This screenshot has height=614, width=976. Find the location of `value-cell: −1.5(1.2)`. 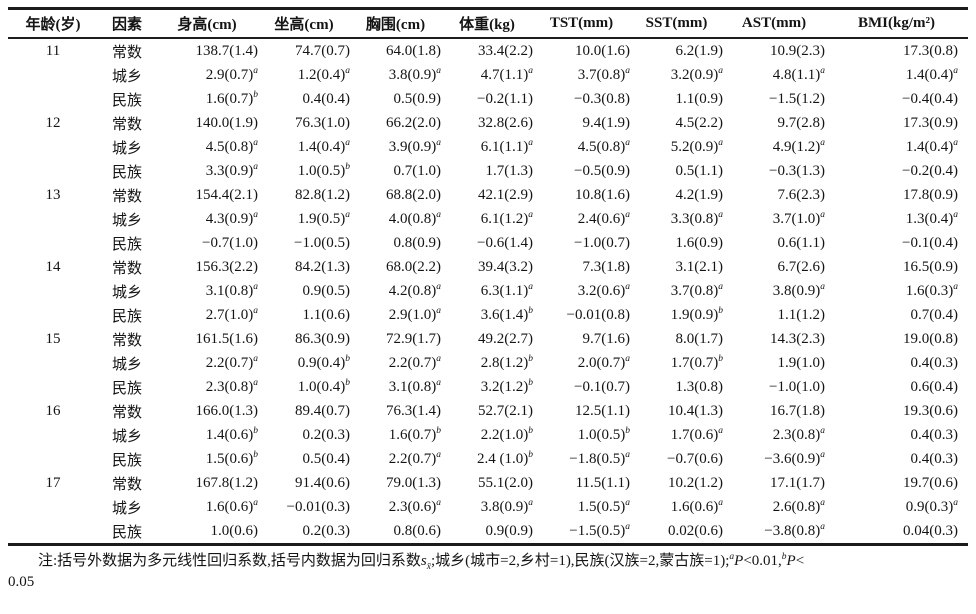

value-cell: −1.5(1.2) is located at coordinates (797, 98).